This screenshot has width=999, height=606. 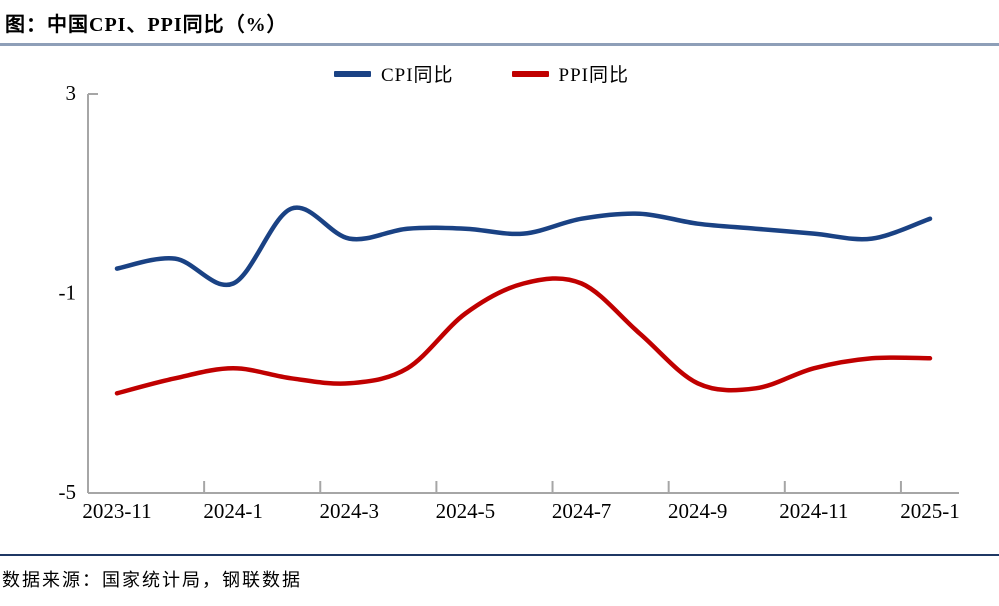 I want to click on legend-item-ppi: PPI同比, so click(x=570, y=73).